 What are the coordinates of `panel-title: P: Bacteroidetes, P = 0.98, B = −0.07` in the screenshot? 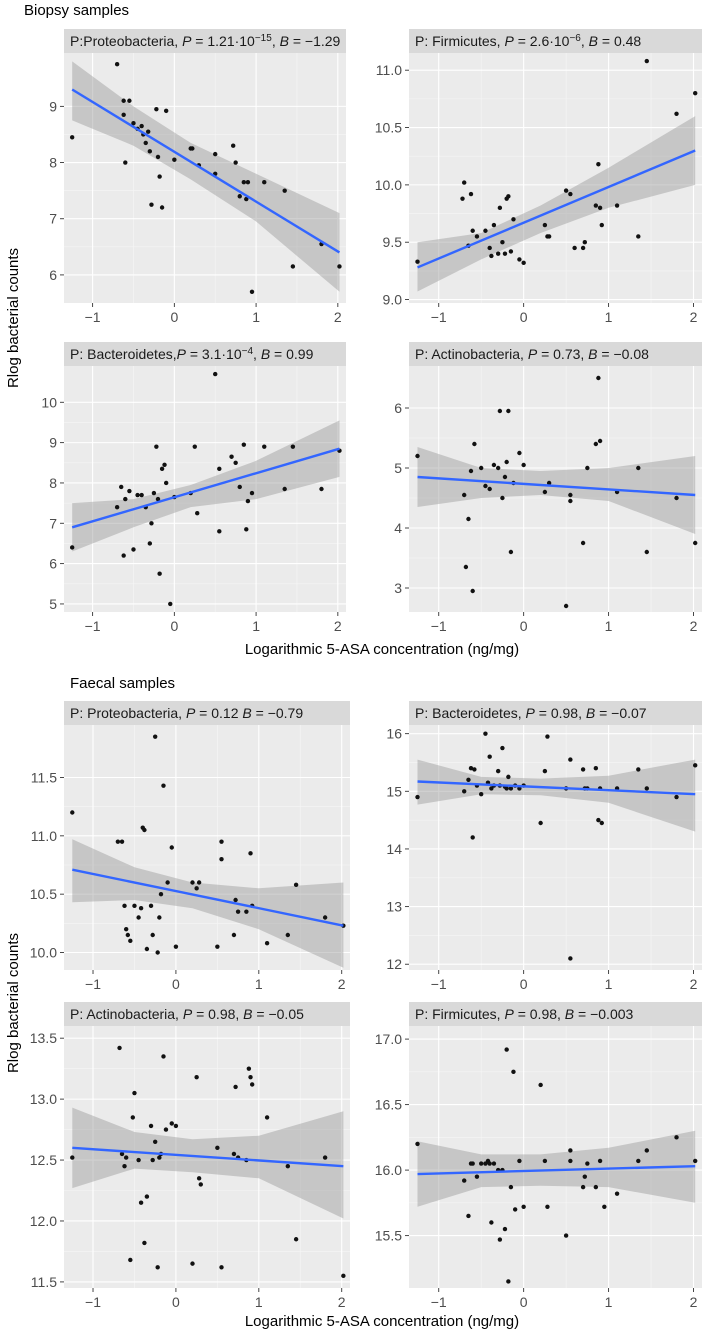 It's located at (531, 713).